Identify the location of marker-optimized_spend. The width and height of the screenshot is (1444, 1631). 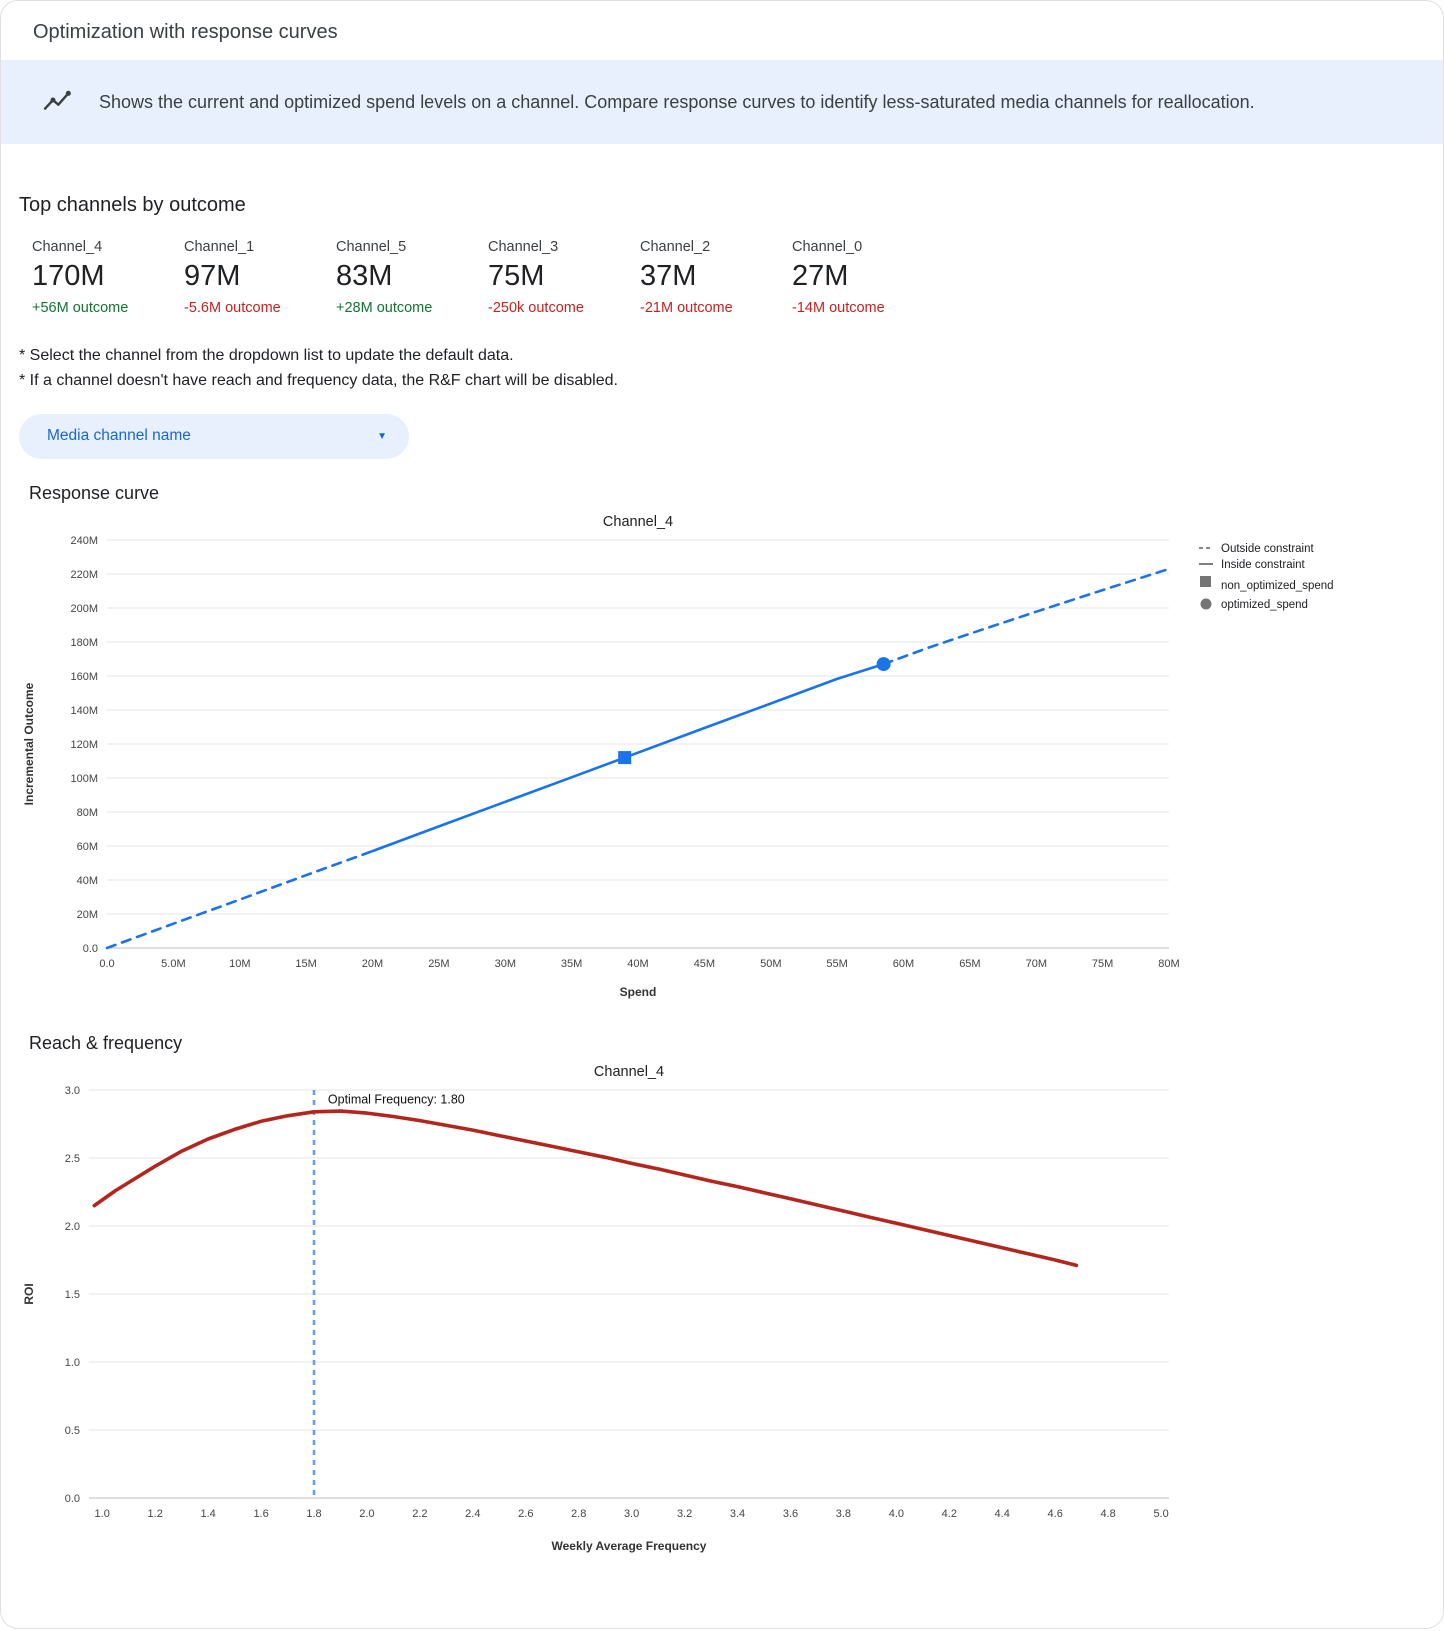
(883, 663).